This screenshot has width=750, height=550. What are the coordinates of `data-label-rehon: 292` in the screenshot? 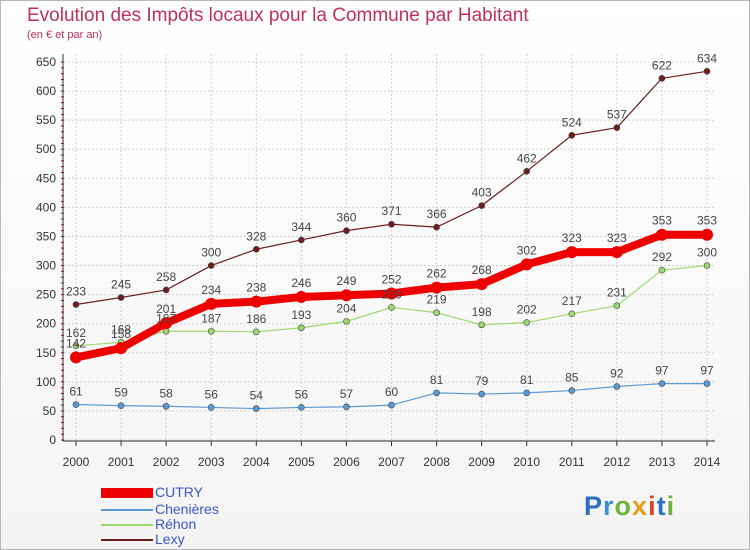 It's located at (662, 257).